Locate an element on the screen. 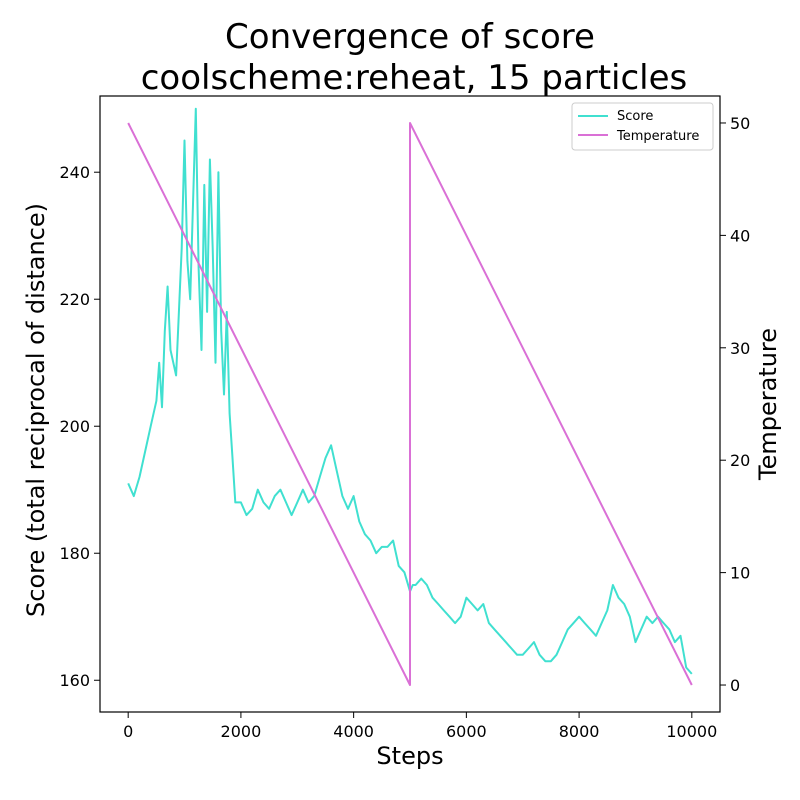  left-y-tick-label: 200 is located at coordinates (74, 426).